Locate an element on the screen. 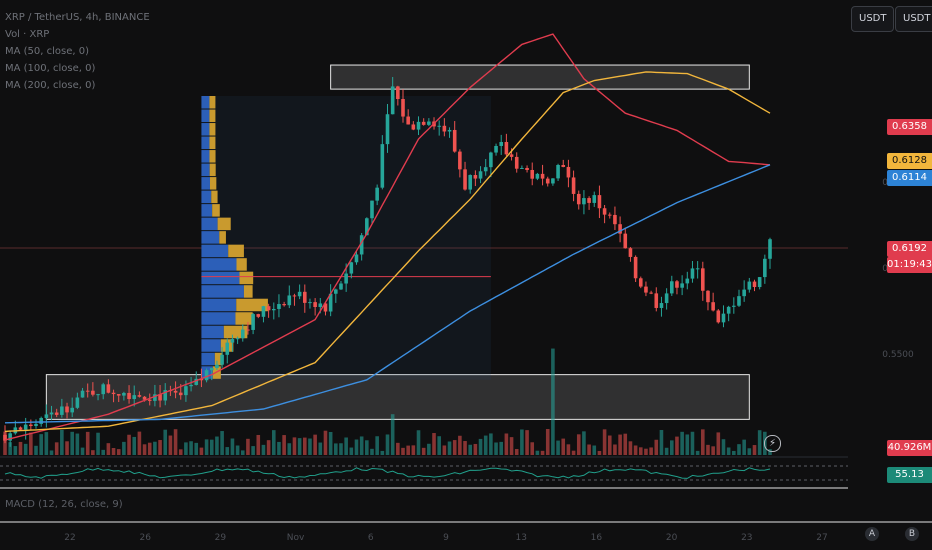 This screenshot has height=550, width=932. flash-icon: ⚡ is located at coordinates (772, 443).